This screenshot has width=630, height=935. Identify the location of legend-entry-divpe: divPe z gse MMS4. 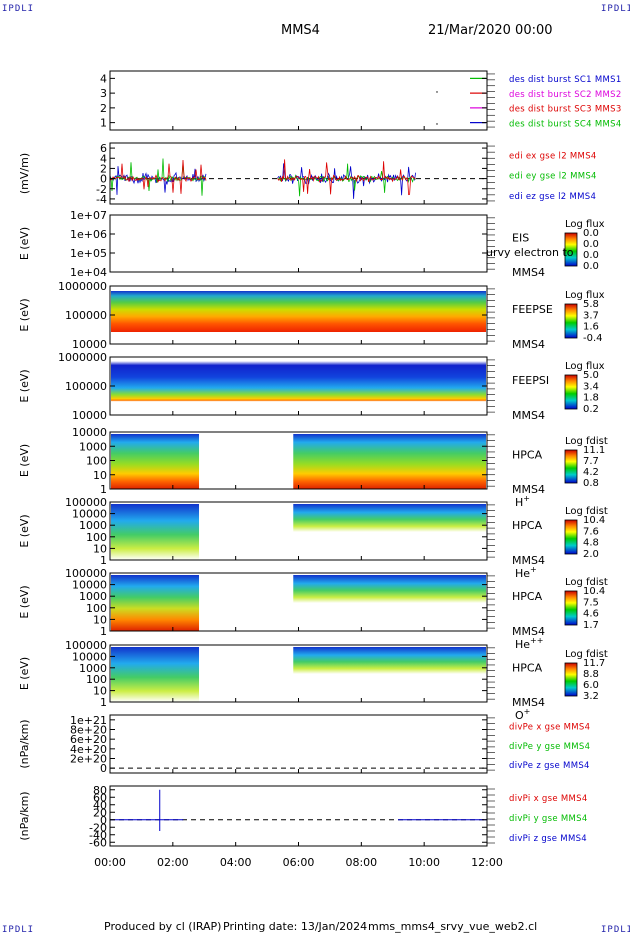
(549, 766).